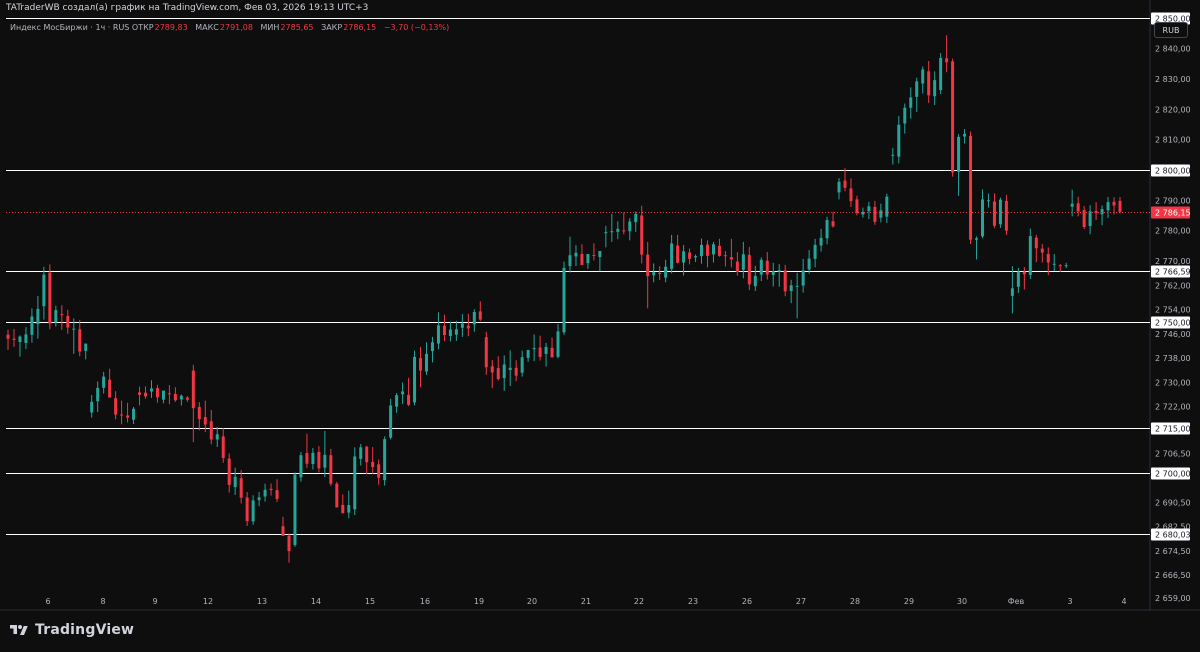 The image size is (1200, 652). I want to click on time-axis: 6 8 9 12 13 14 15 16 19 20 21 22 23 26 27 28 29 30 Фев 3 4, so click(585, 601).